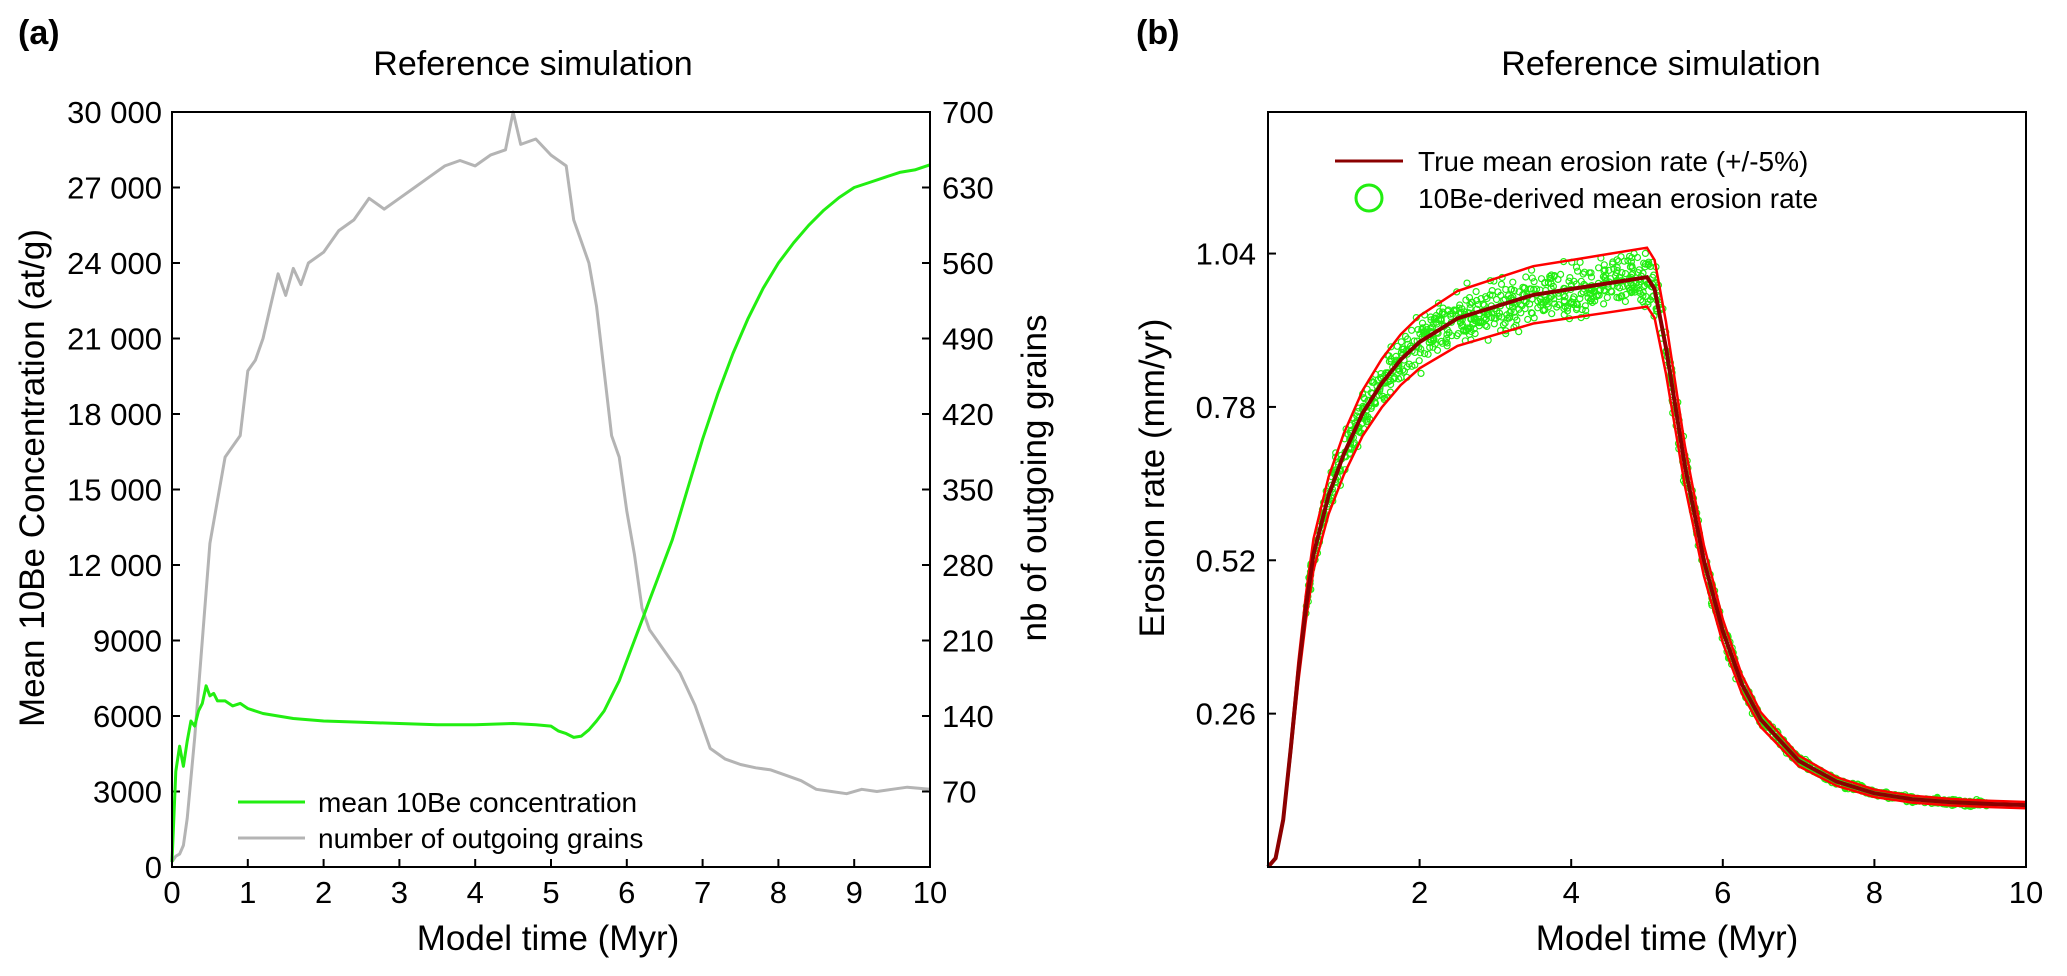 This screenshot has width=2067, height=976. Describe the element at coordinates (114, 188) in the screenshot. I see `y-tick-label: 27 000` at that location.